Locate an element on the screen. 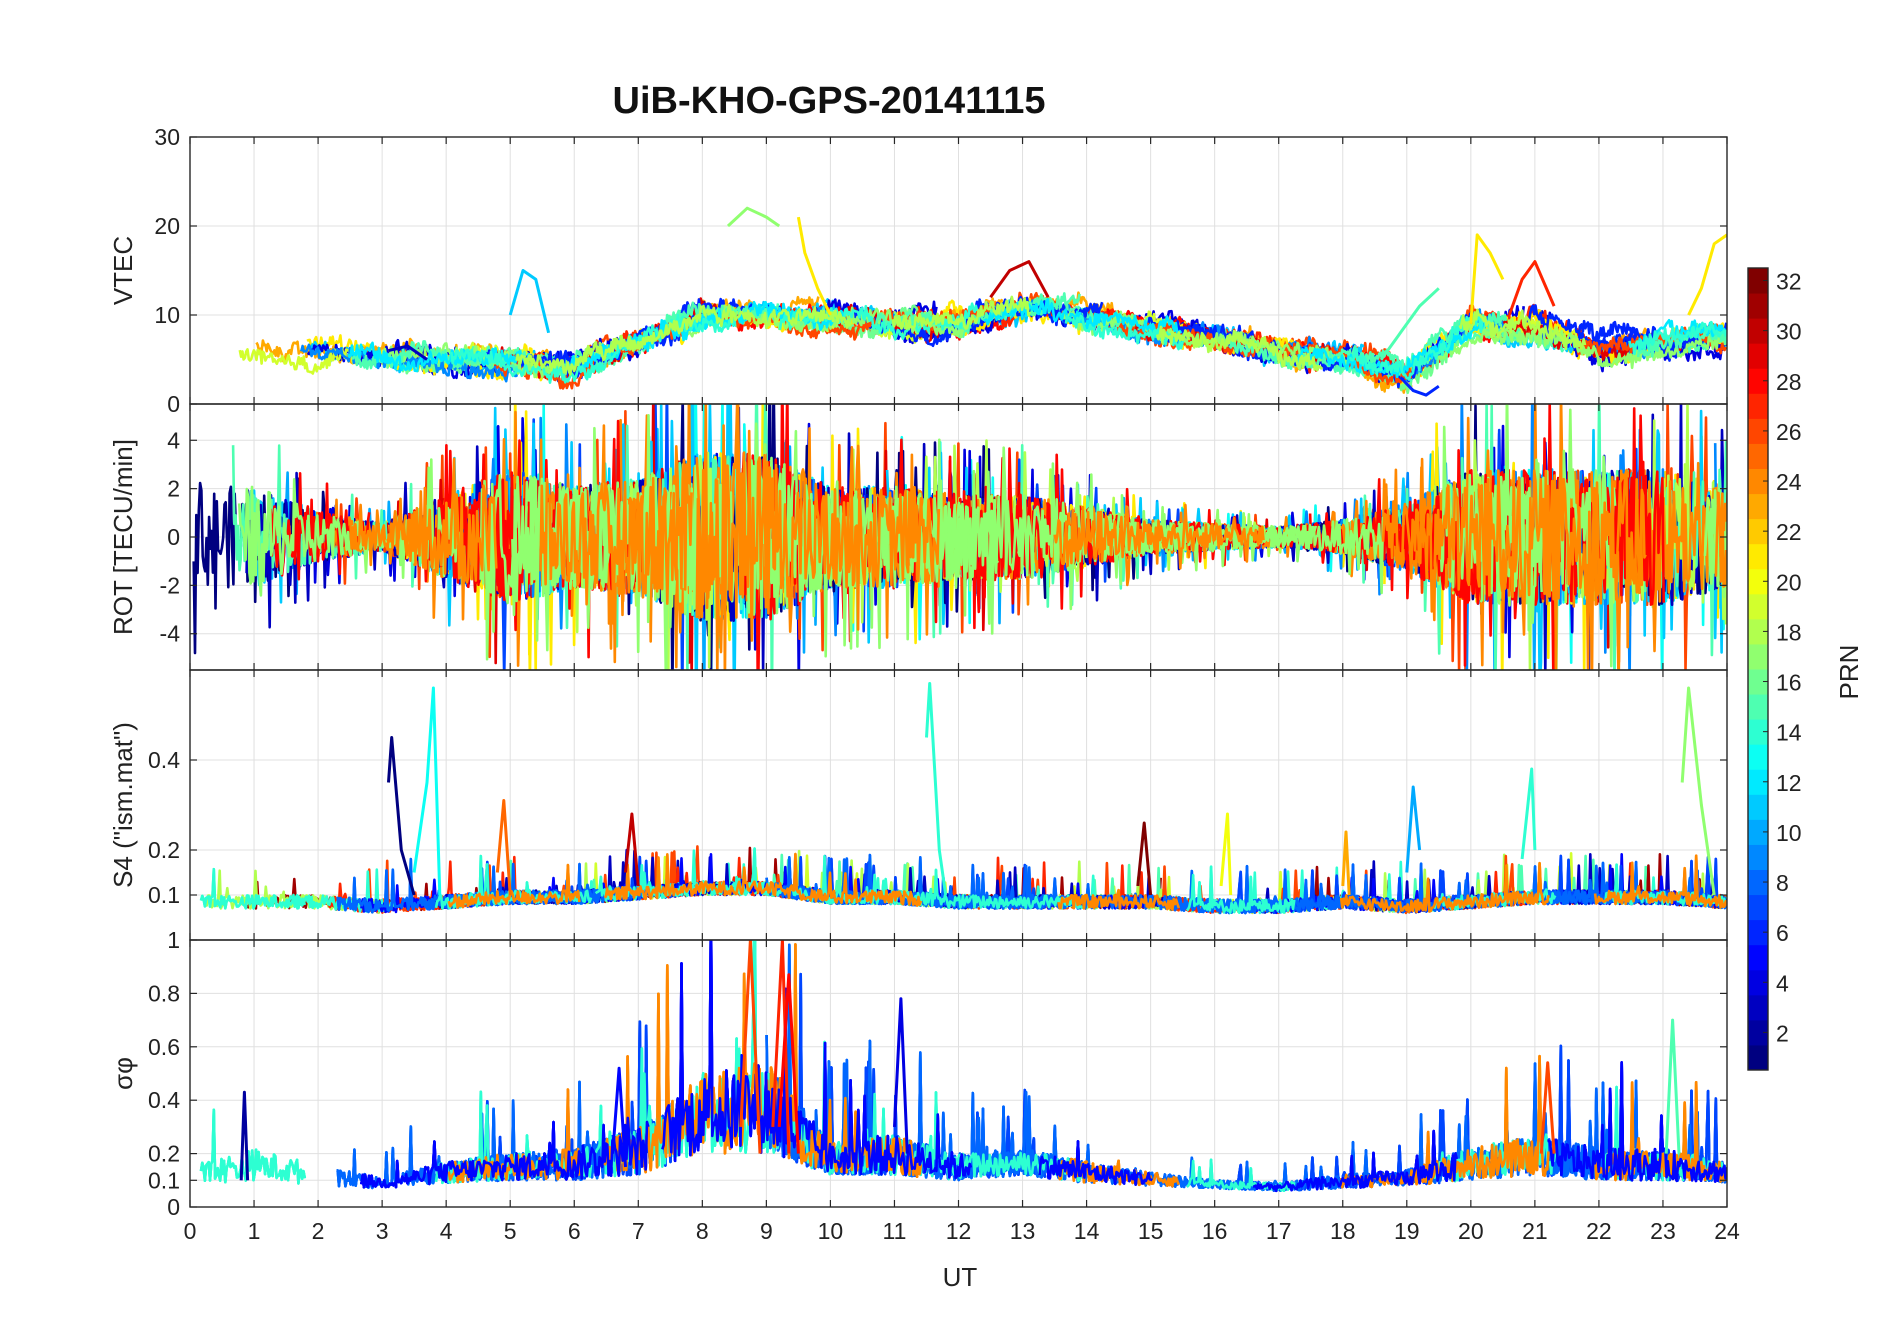 The image size is (1902, 1330). colorbar-frame is located at coordinates (1758, 669).